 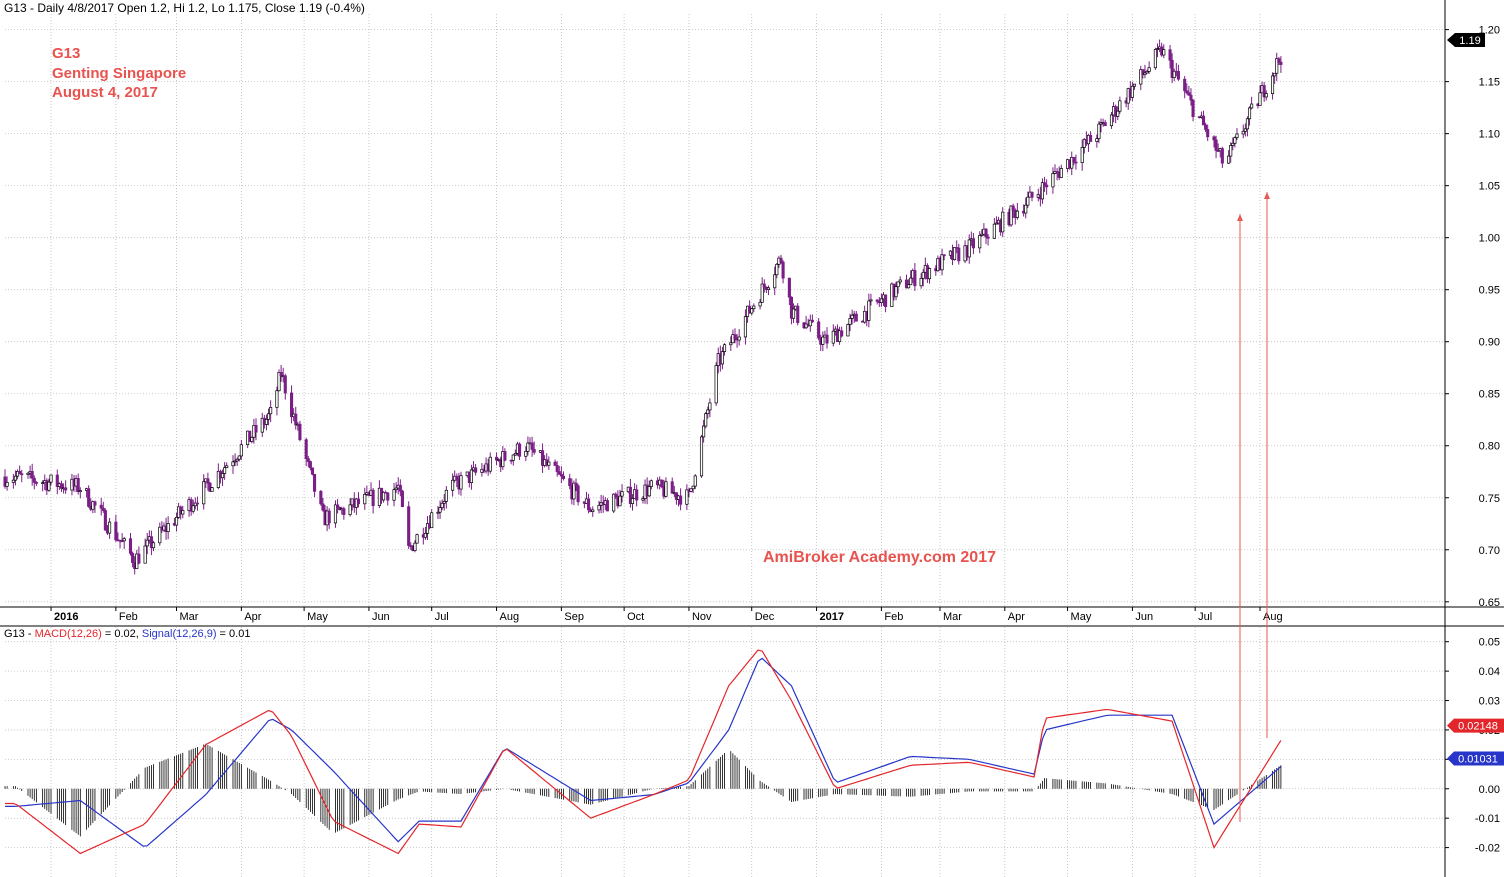 I want to click on x-tick-label: 2017, so click(x=832, y=617).